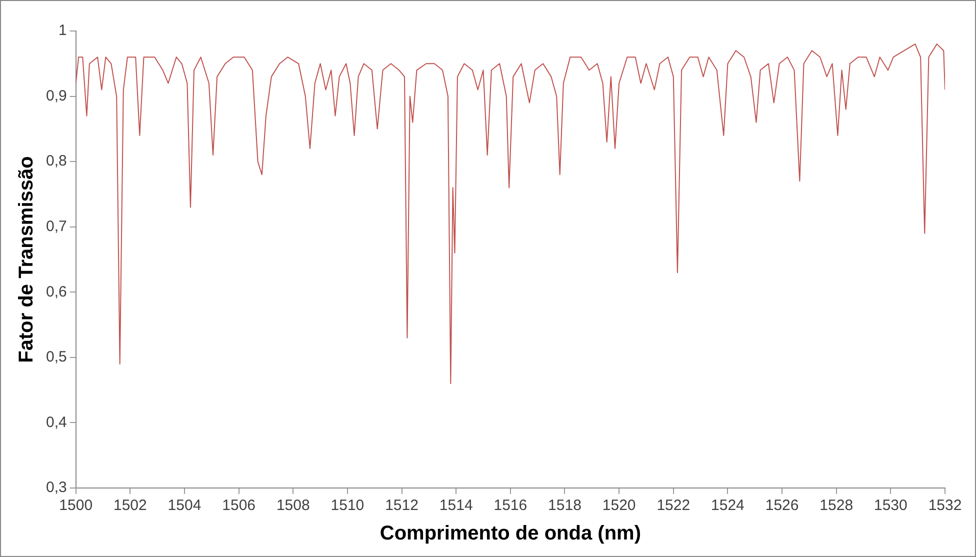 This screenshot has width=976, height=557. I want to click on y-tick-label: 0,5, so click(56, 357).